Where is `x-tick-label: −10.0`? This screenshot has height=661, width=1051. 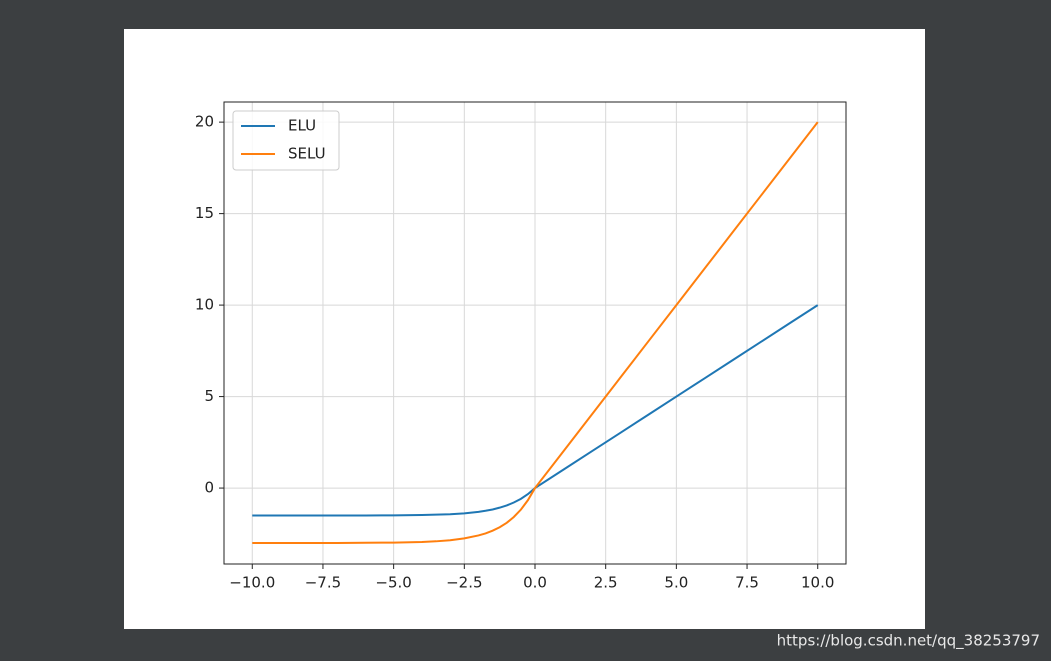
x-tick-label: −10.0 is located at coordinates (252, 583).